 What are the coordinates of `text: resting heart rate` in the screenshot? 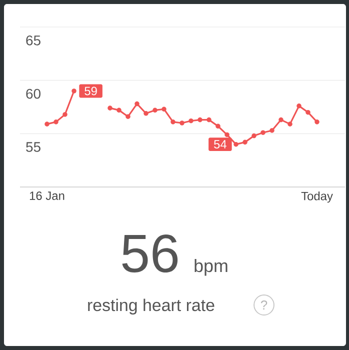 It's located at (151, 306).